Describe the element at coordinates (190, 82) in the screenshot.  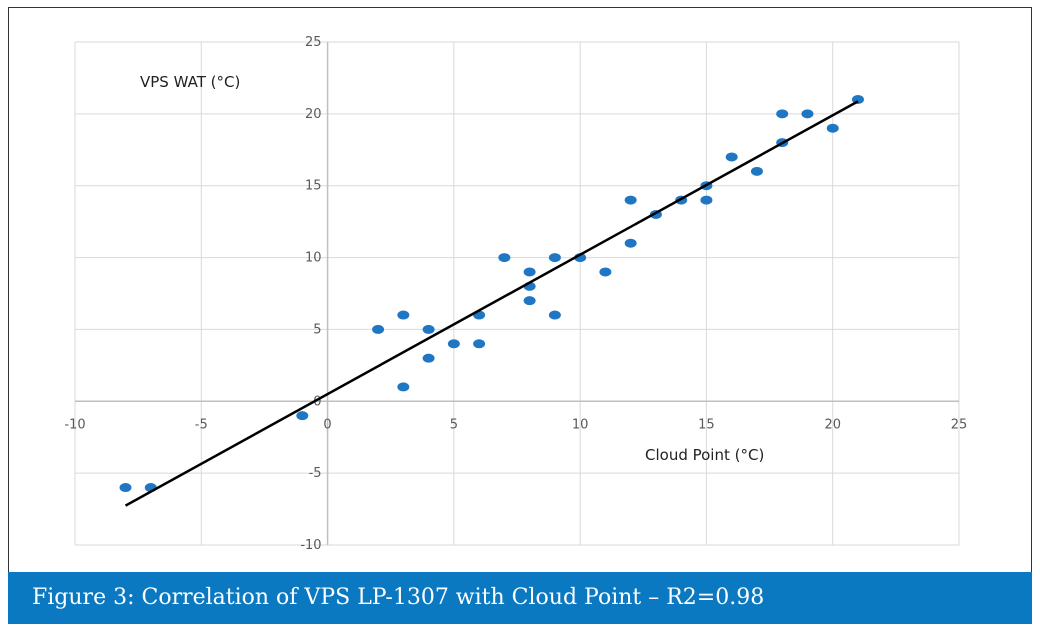
I see `y-axis-label: VPS WAT (°C)` at that location.